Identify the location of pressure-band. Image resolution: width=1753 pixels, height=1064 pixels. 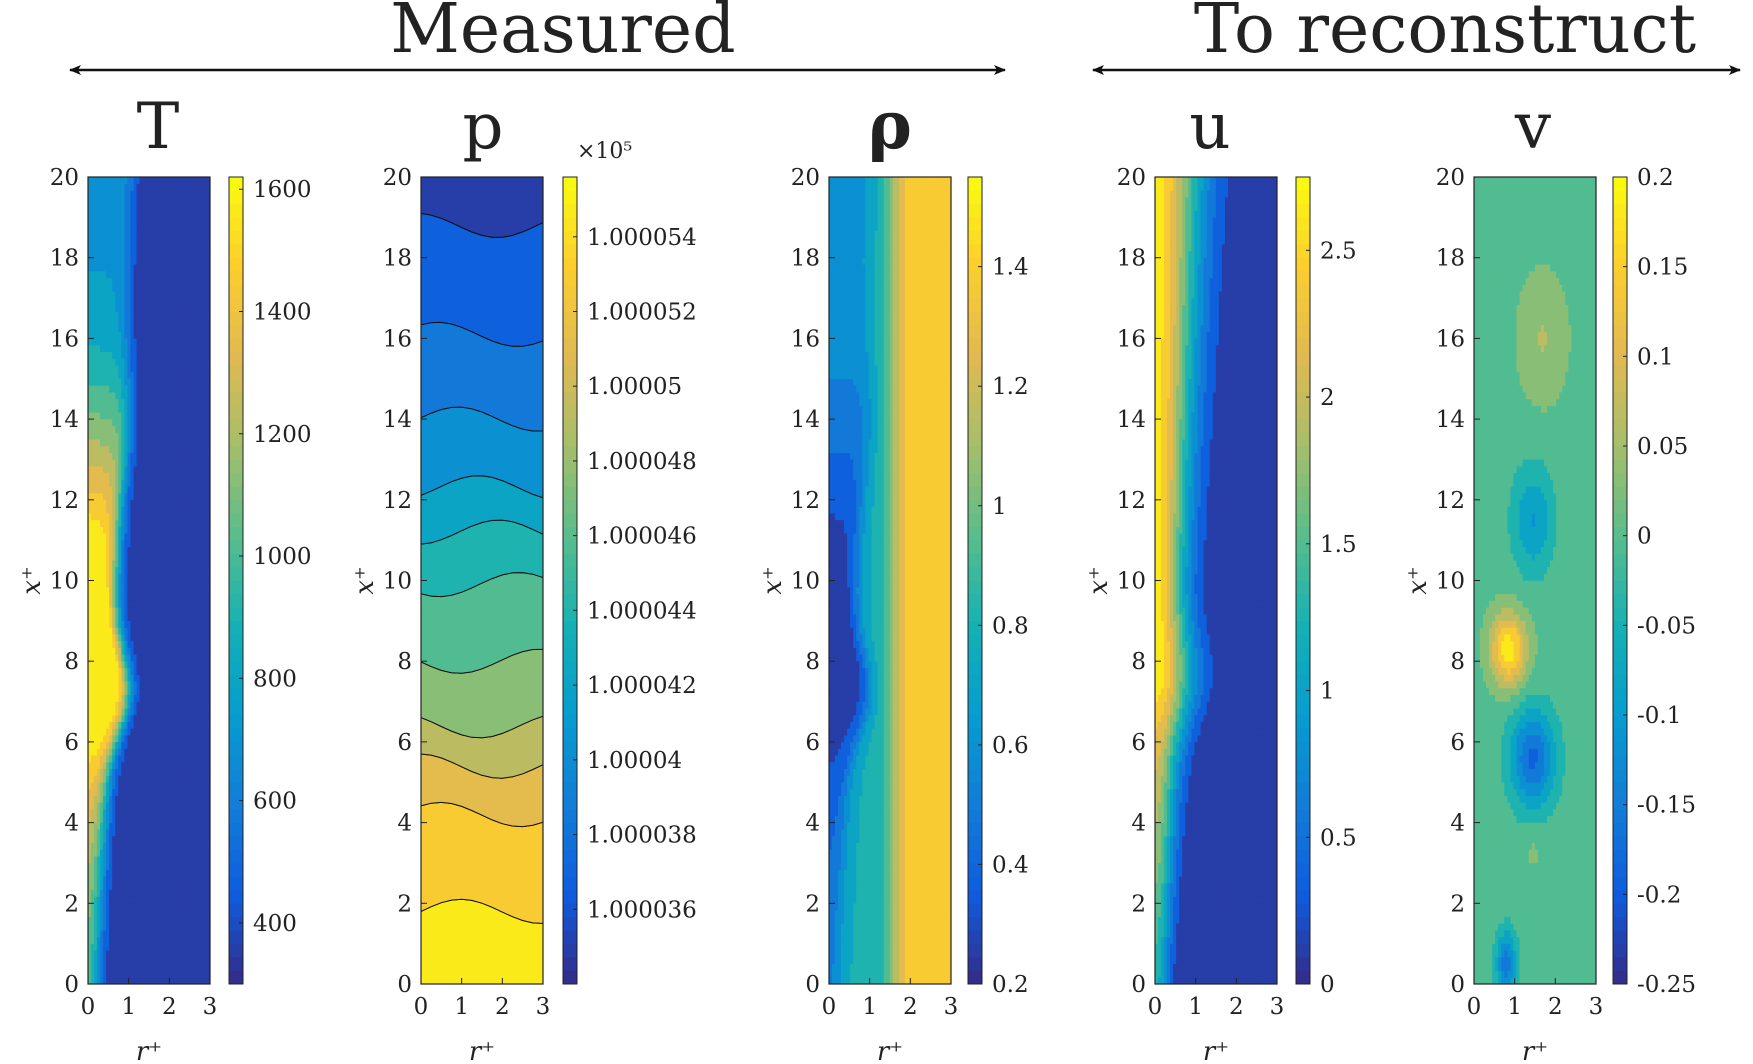
(482, 207).